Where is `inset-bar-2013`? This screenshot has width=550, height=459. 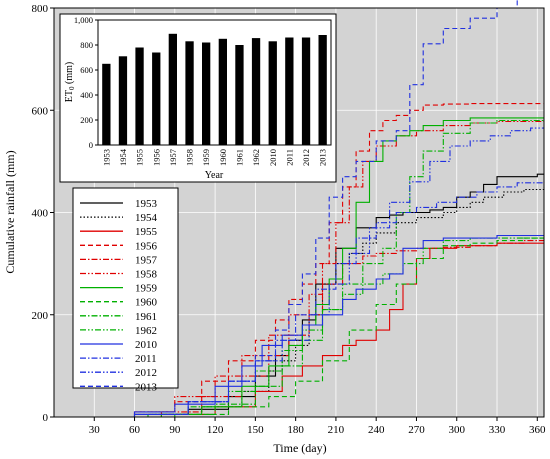 inset-bar-2013 is located at coordinates (322, 90).